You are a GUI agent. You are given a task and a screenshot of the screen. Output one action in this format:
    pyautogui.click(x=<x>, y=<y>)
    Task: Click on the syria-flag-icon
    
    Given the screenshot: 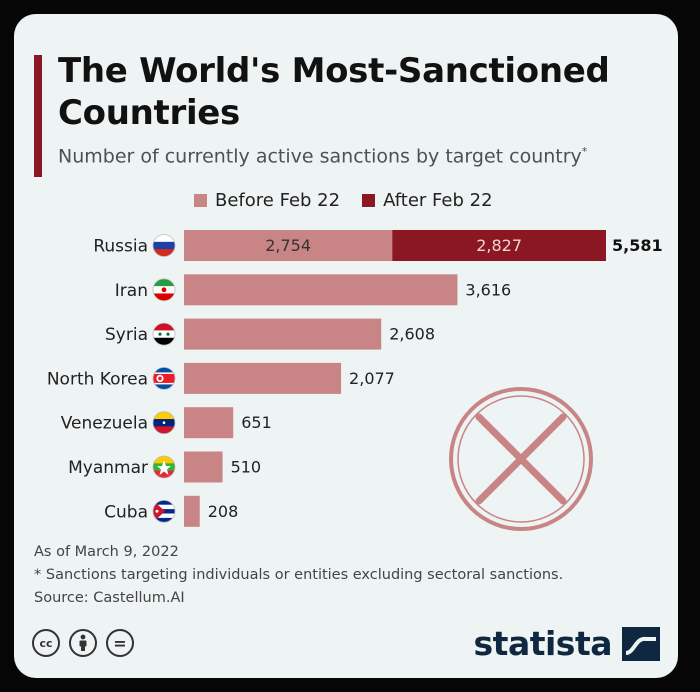 What is the action you would take?
    pyautogui.click(x=164, y=334)
    